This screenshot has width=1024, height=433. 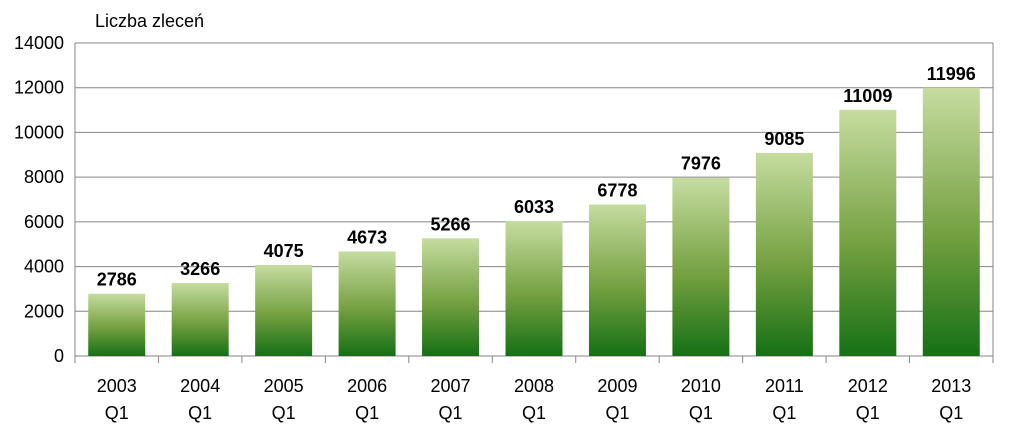 What do you see at coordinates (59, 356) in the screenshot?
I see `y-tick-label: 0` at bounding box center [59, 356].